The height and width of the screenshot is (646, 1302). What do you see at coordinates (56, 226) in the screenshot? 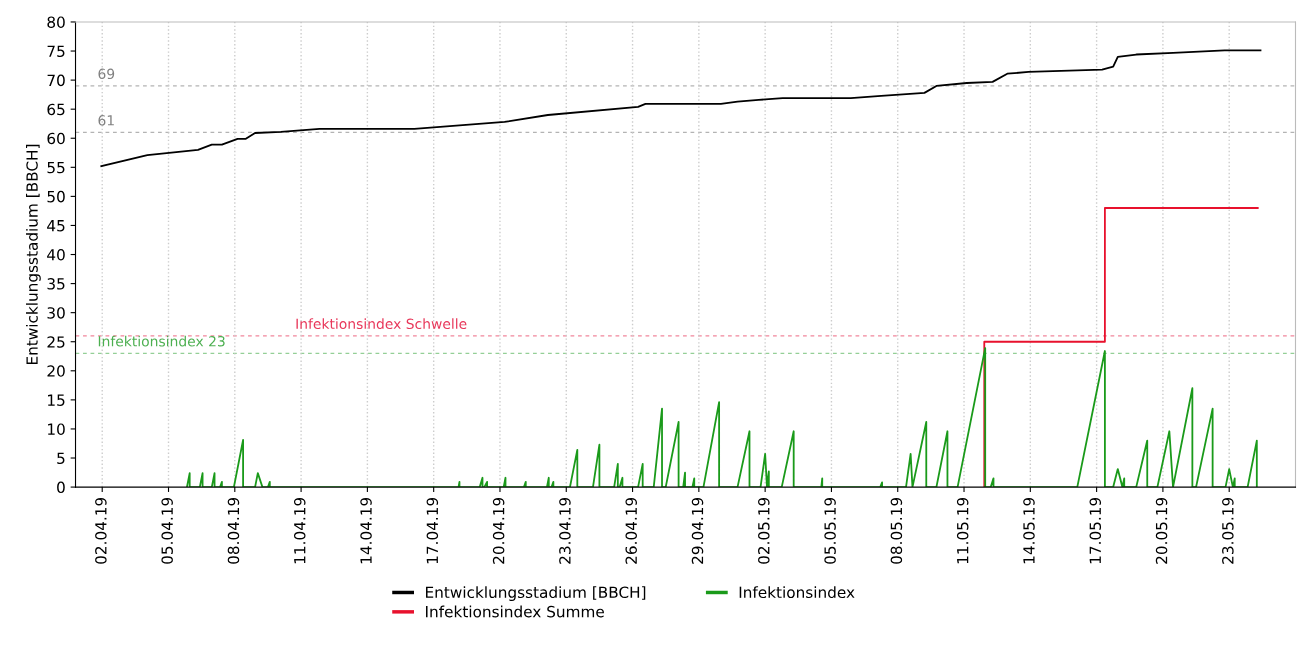
I see `y-tick-label: 45` at bounding box center [56, 226].